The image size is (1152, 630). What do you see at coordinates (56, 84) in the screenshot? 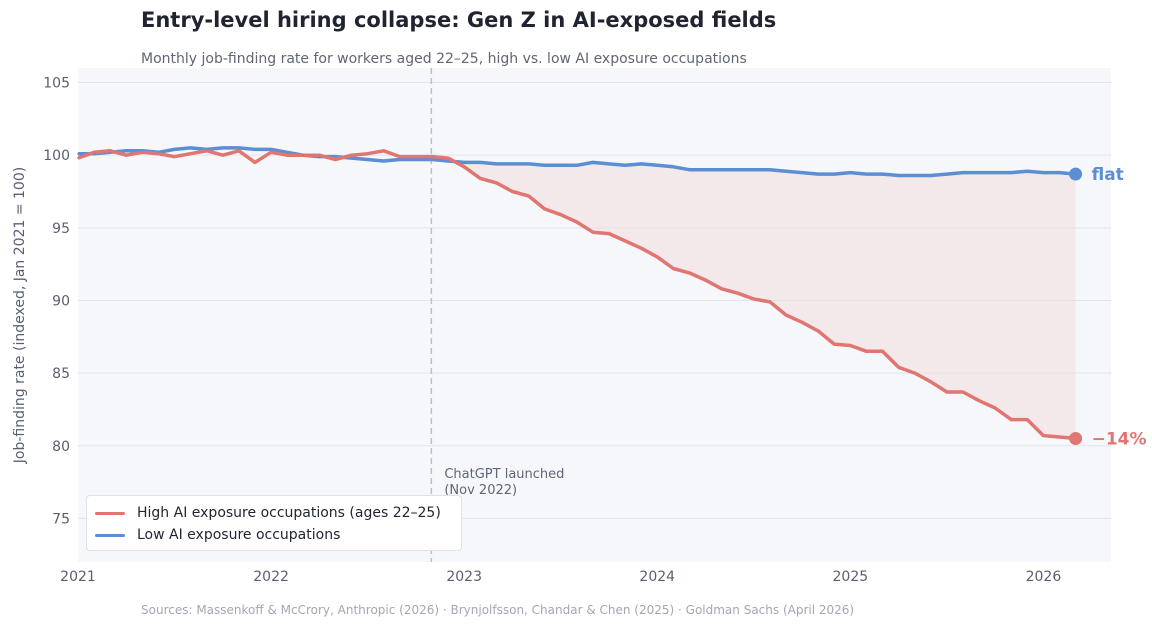
I see `y-tick-label: 105` at bounding box center [56, 84].